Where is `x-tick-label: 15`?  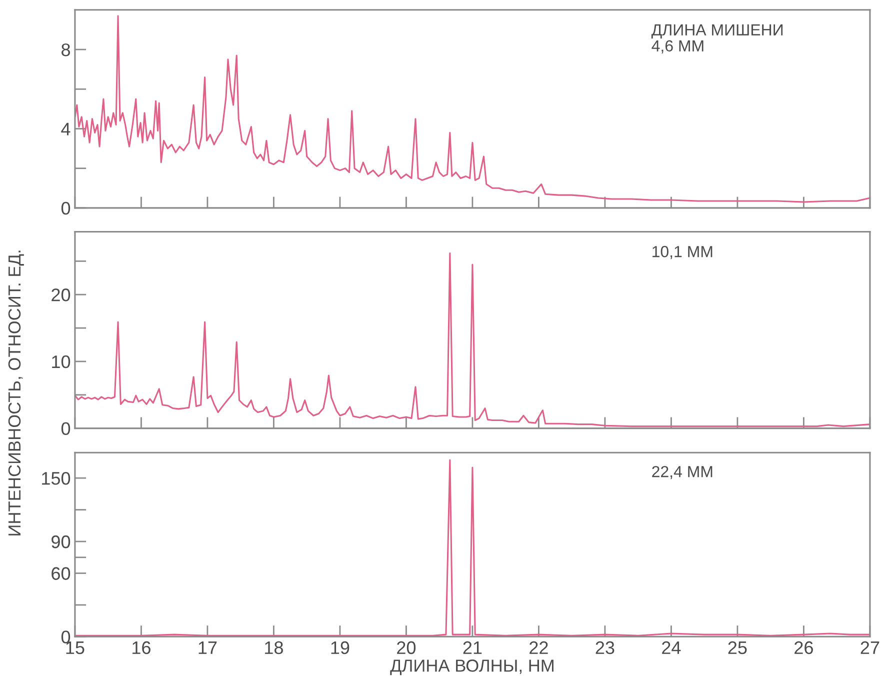
x-tick-label: 15 is located at coordinates (75, 647).